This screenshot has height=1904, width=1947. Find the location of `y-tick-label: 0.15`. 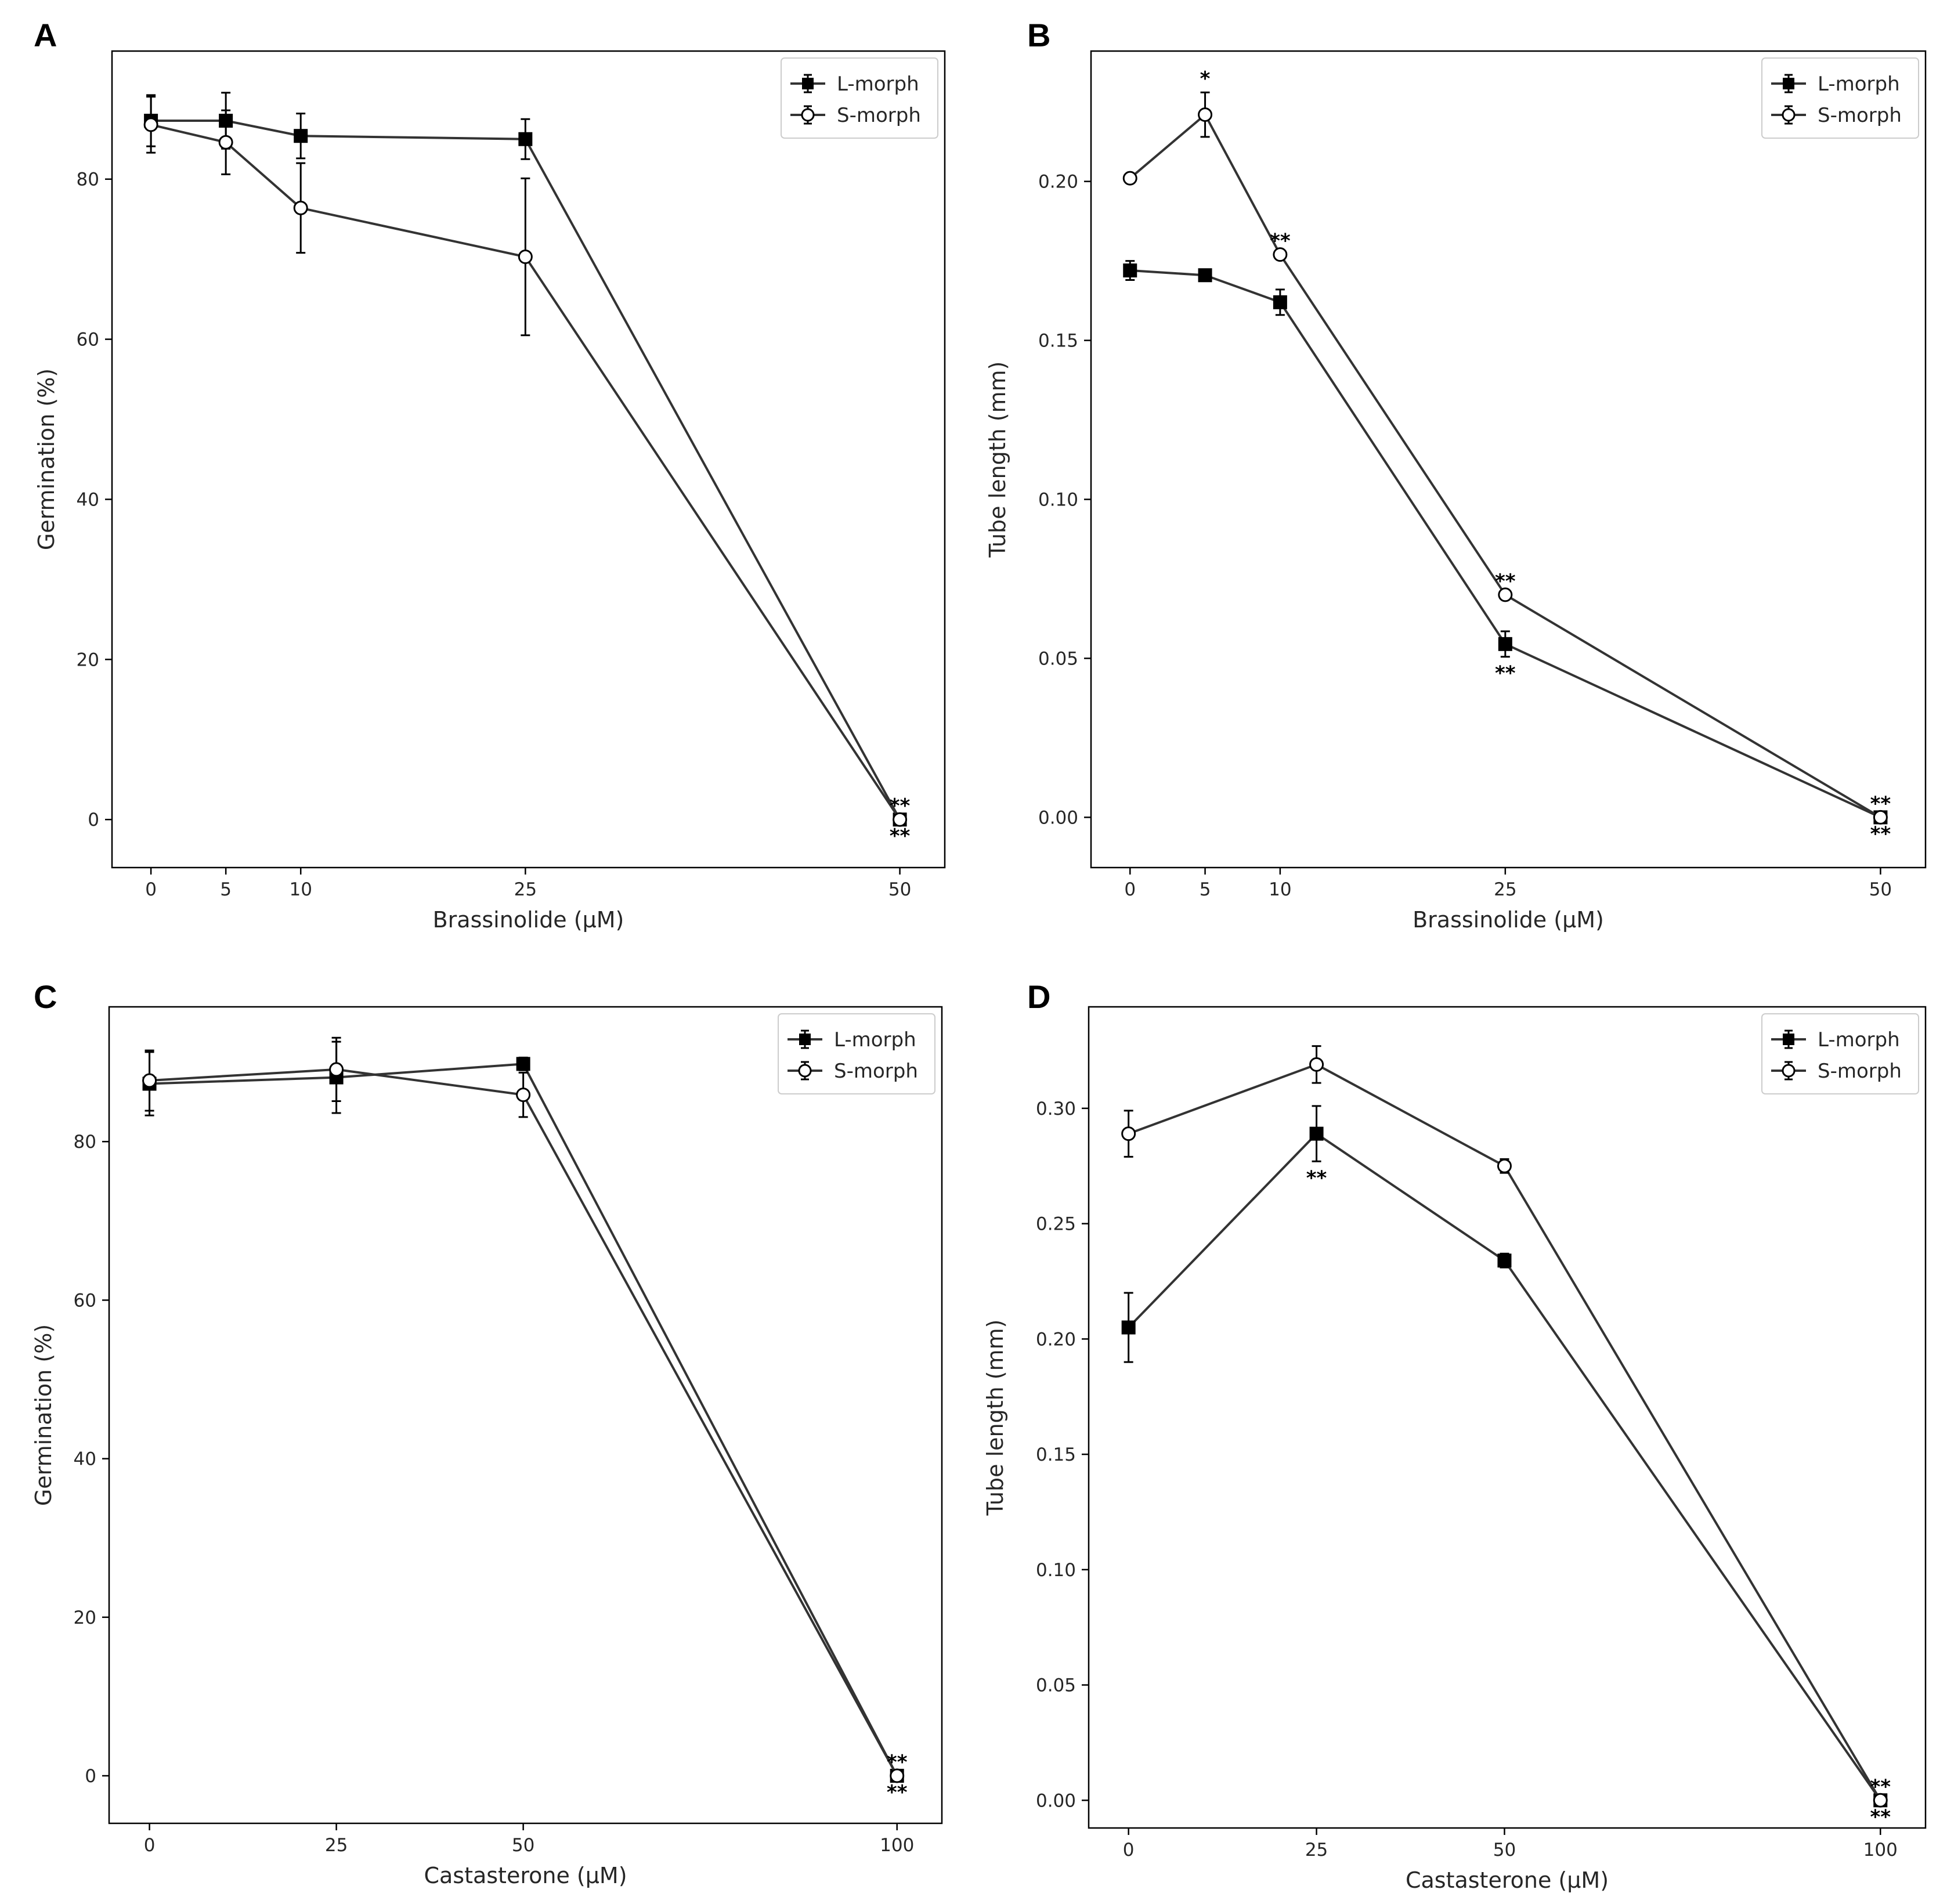

y-tick-label: 0.15 is located at coordinates (1056, 1454).